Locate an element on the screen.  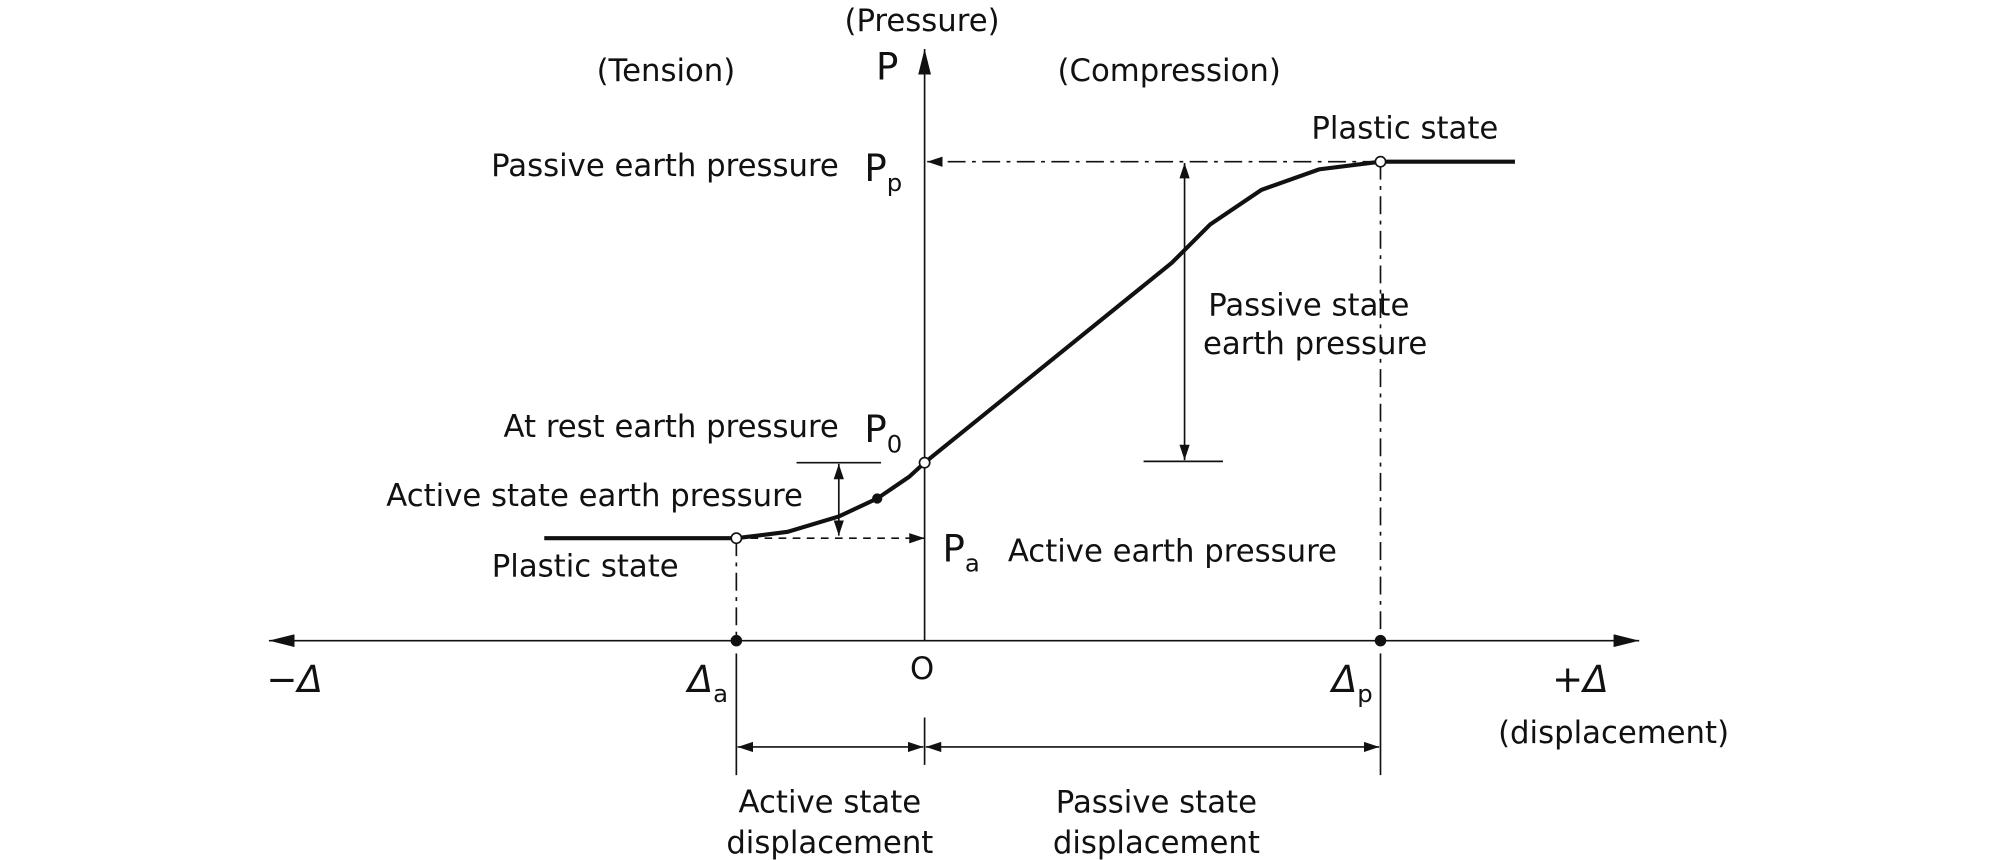
y-label: P is located at coordinates (887, 67).